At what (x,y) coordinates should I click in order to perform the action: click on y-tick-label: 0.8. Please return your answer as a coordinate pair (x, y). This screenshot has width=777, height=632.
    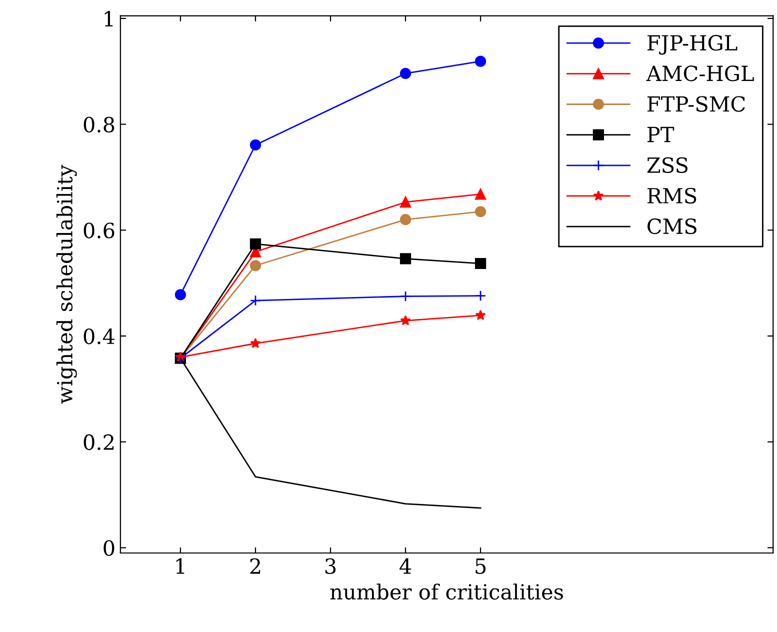
    Looking at the image, I should click on (99, 124).